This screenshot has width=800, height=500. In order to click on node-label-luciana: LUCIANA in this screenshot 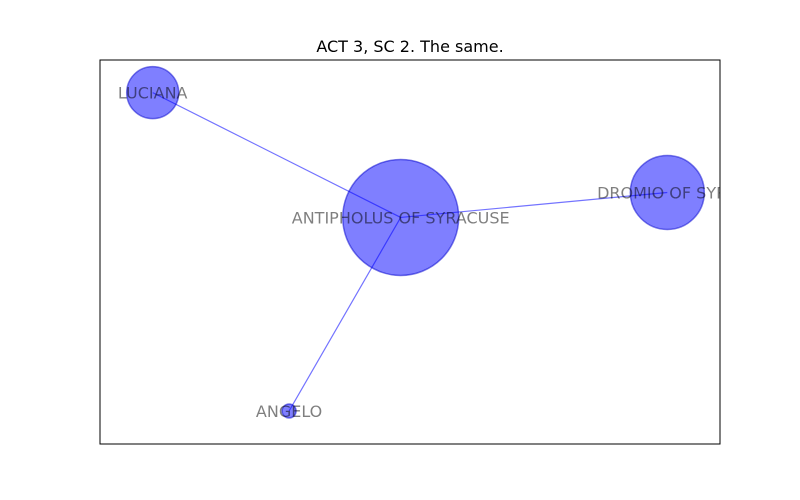, I will do `click(153, 93)`.